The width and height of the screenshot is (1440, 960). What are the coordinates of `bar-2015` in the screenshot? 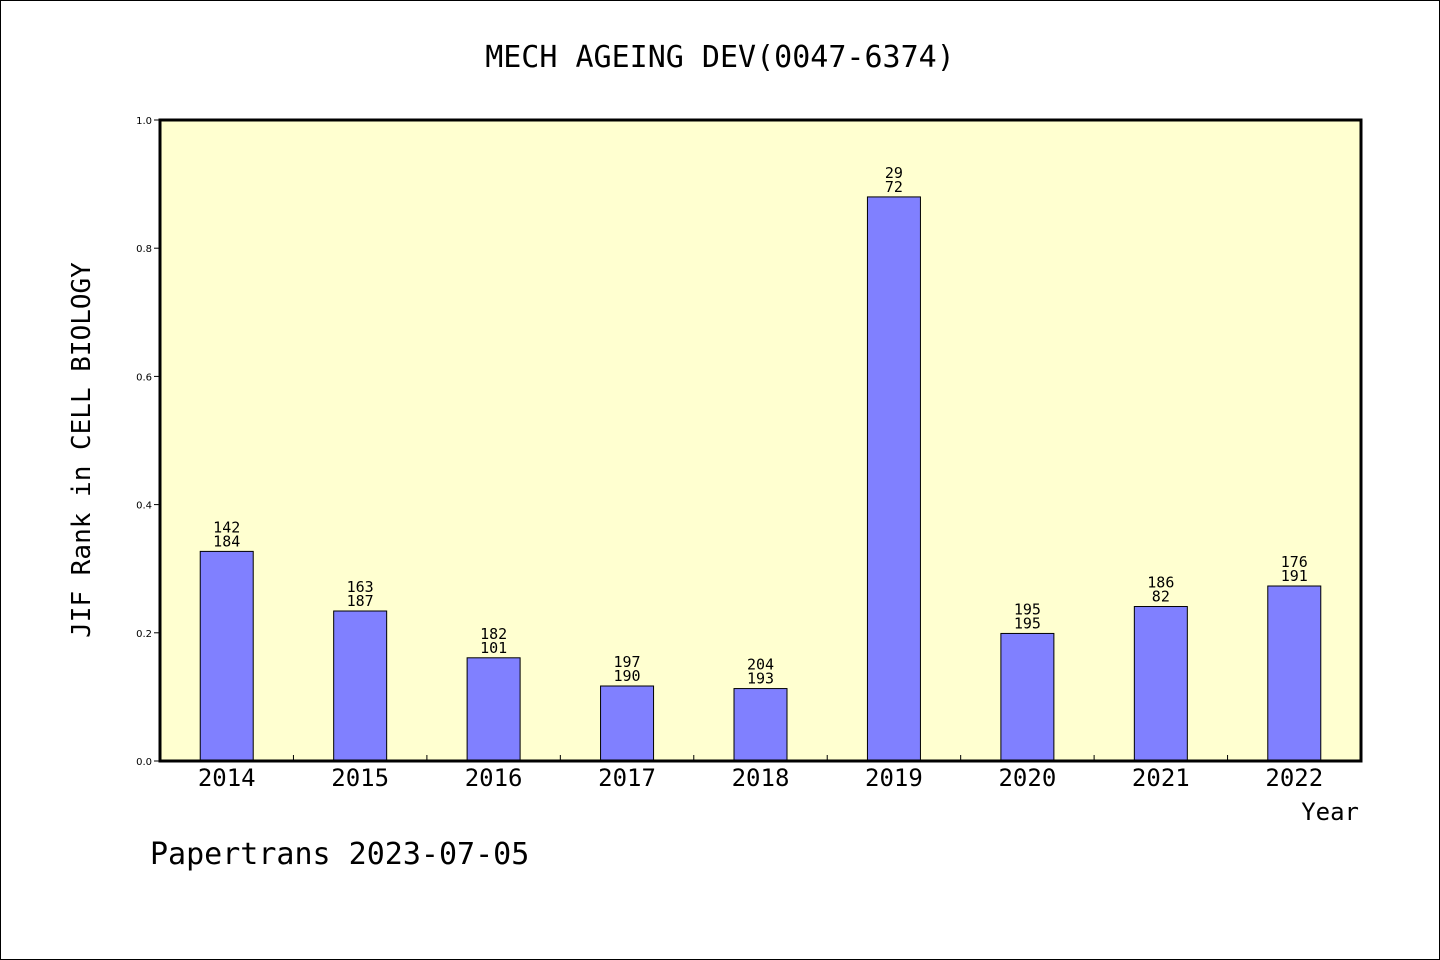 It's located at (360, 686).